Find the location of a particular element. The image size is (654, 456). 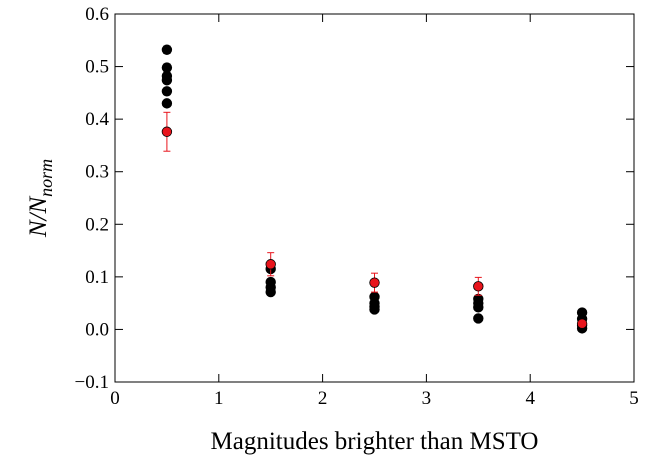

y-tick-label: −0.1 is located at coordinates (92, 382).